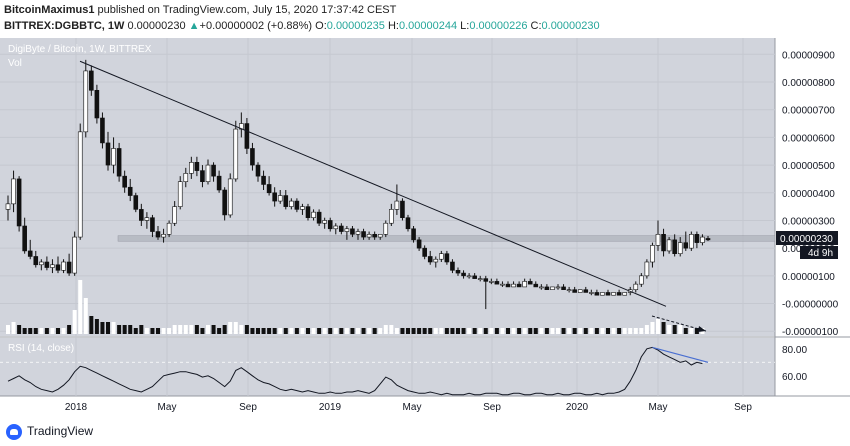 Image resolution: width=850 pixels, height=446 pixels. Describe the element at coordinates (465, 26) in the screenshot. I see `low-label: L:` at that location.